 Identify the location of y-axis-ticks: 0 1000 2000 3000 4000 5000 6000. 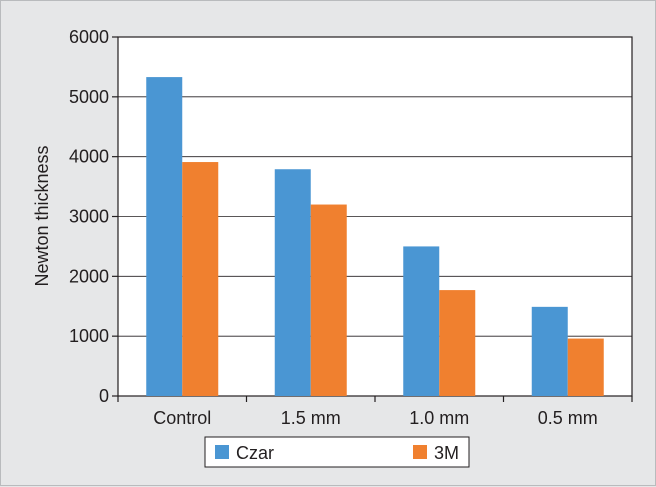
(93, 216).